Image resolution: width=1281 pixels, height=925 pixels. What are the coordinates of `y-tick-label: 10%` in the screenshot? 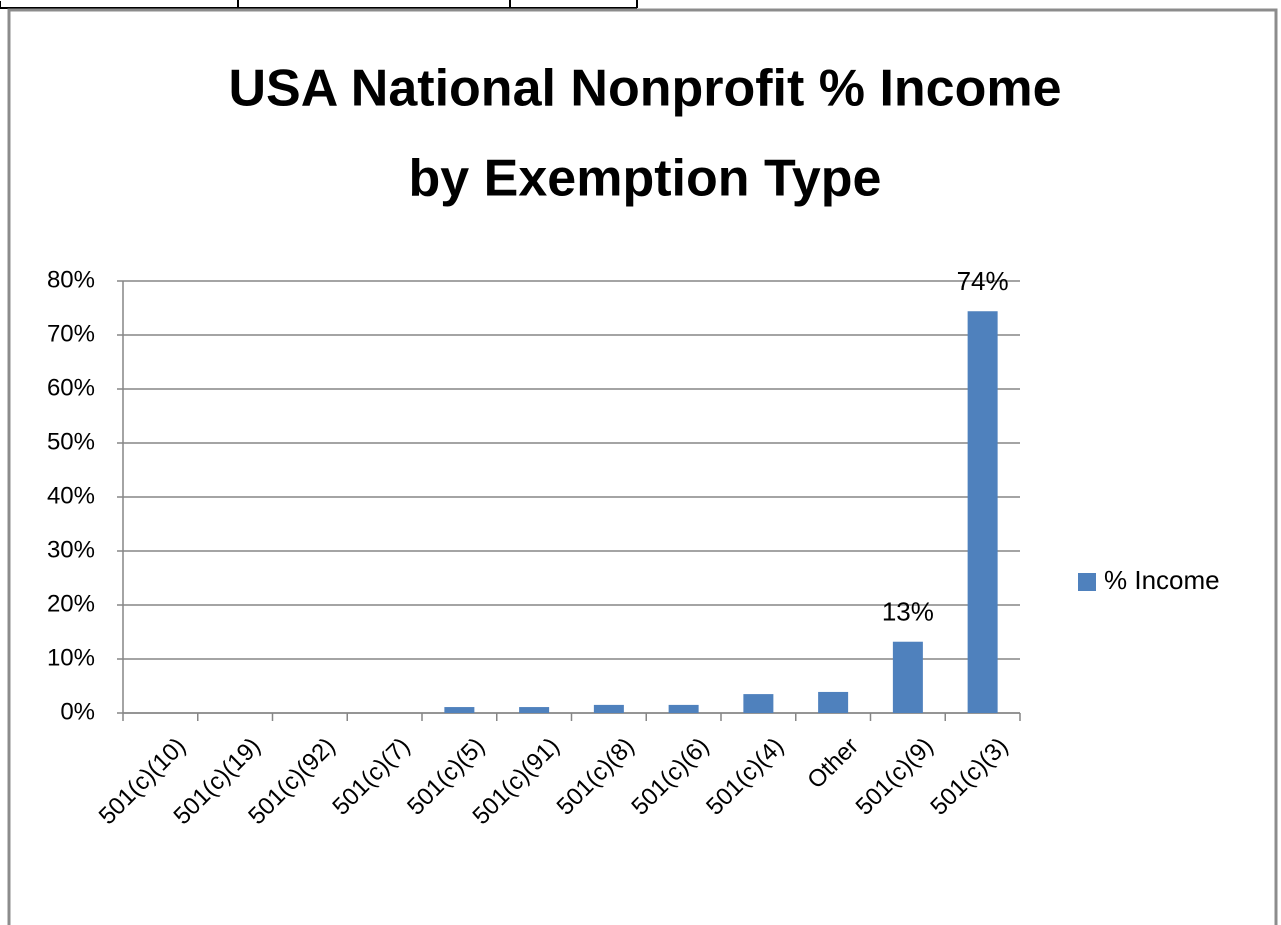 It's located at (71, 657).